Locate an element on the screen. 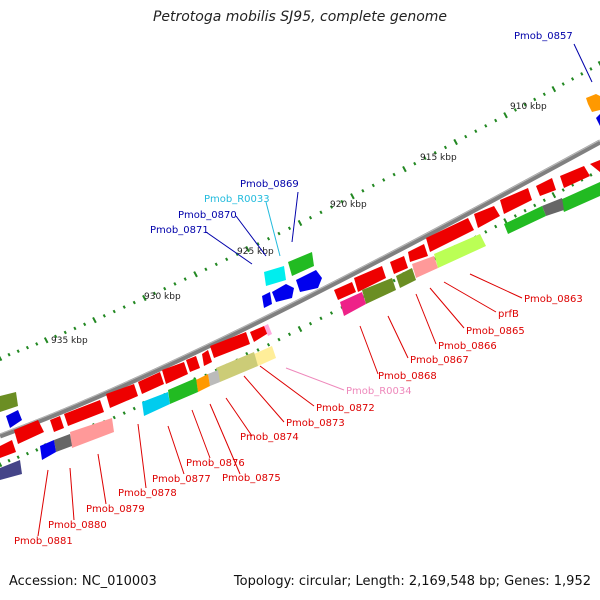 Image resolution: width=600 pixels, height=600 pixels. gene-arrow-left-blue is located at coordinates (14, 419).